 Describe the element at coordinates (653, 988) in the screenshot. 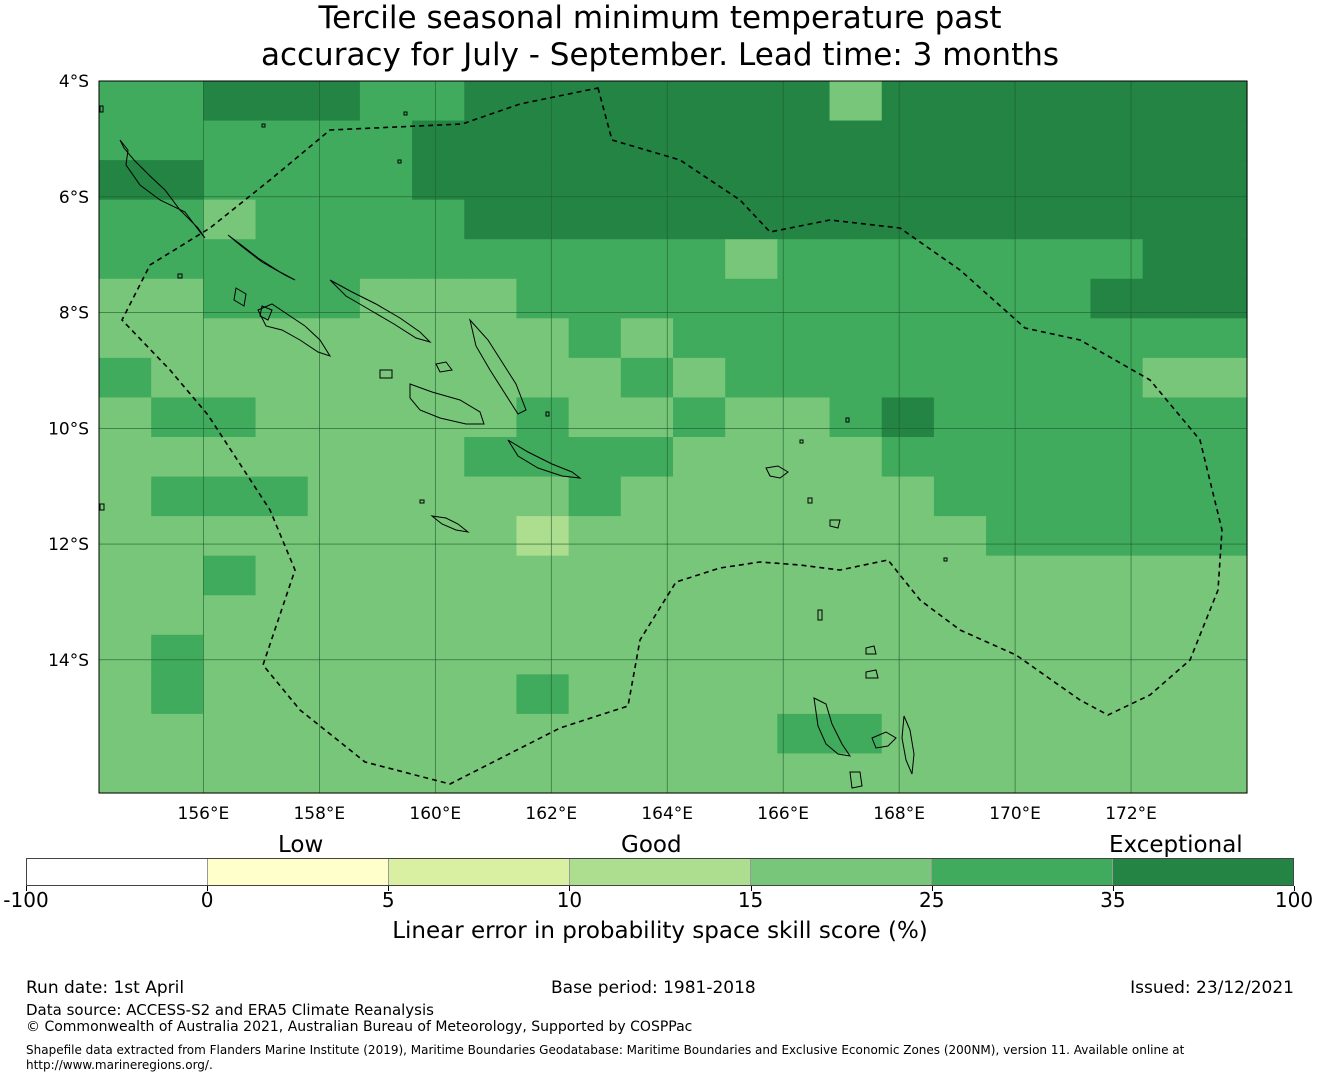

I see `base-period: Base period: 1981-2018` at that location.